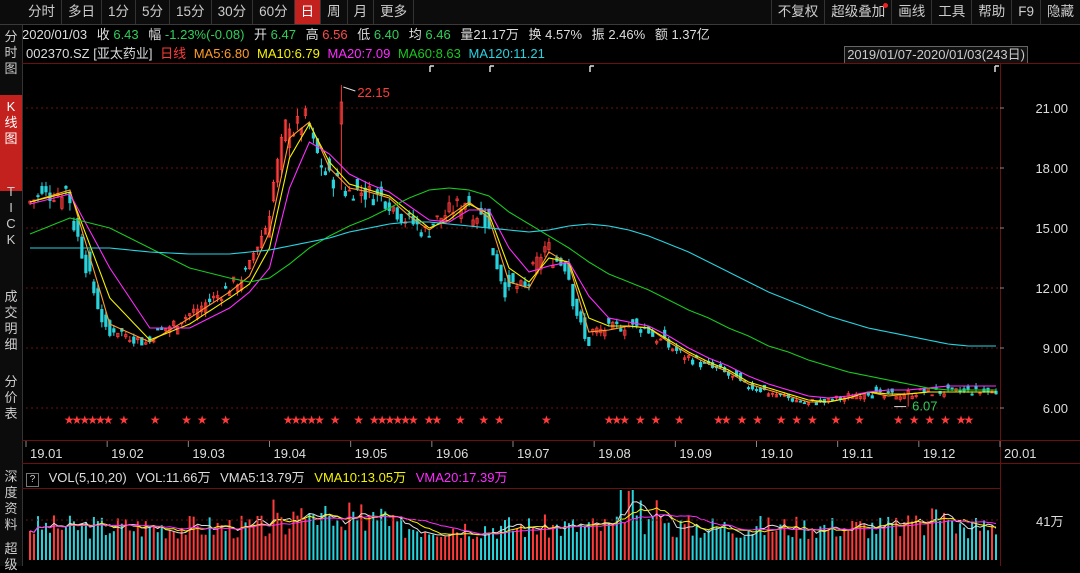  I want to click on tab-10: 更多, so click(394, 12).